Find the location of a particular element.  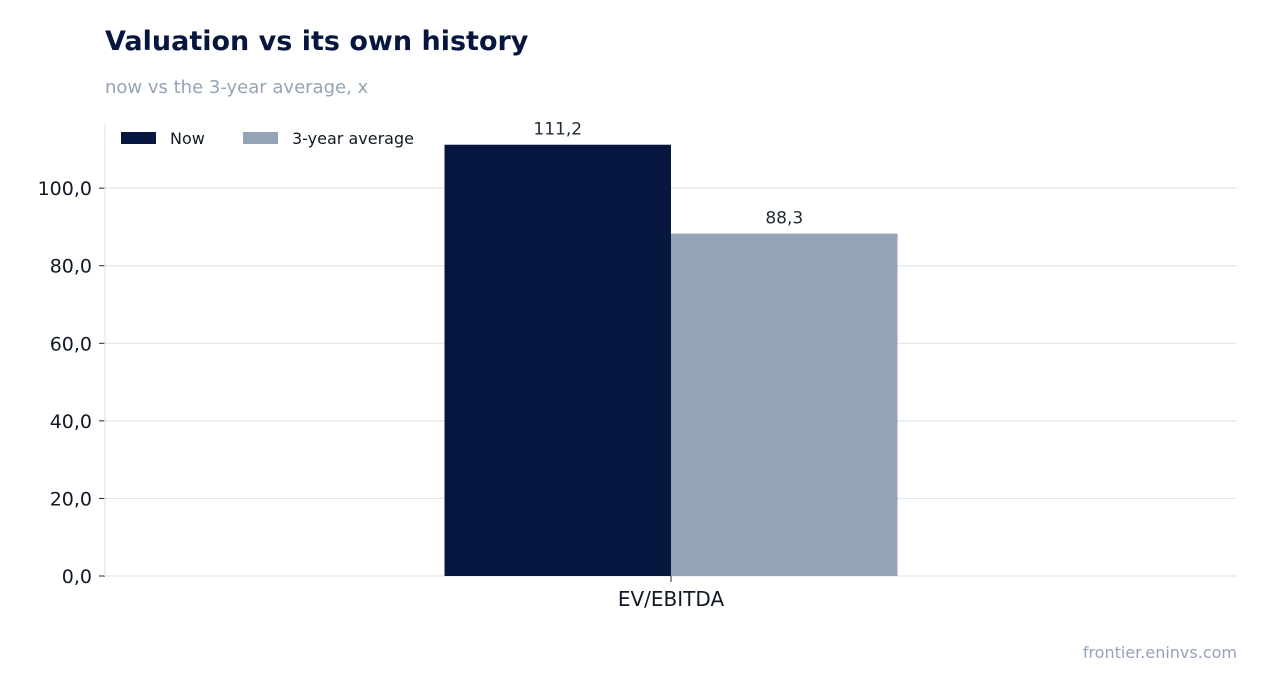

chart-title: Valuation vs its own history is located at coordinates (317, 41).